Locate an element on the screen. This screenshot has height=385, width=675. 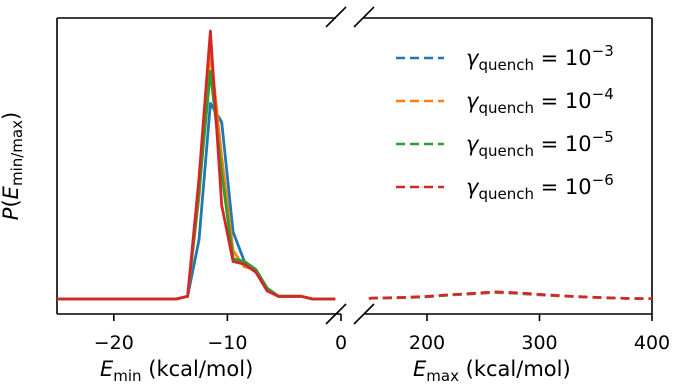
x-axis-label-left: Emin (kcal/mol) is located at coordinates (176, 371).